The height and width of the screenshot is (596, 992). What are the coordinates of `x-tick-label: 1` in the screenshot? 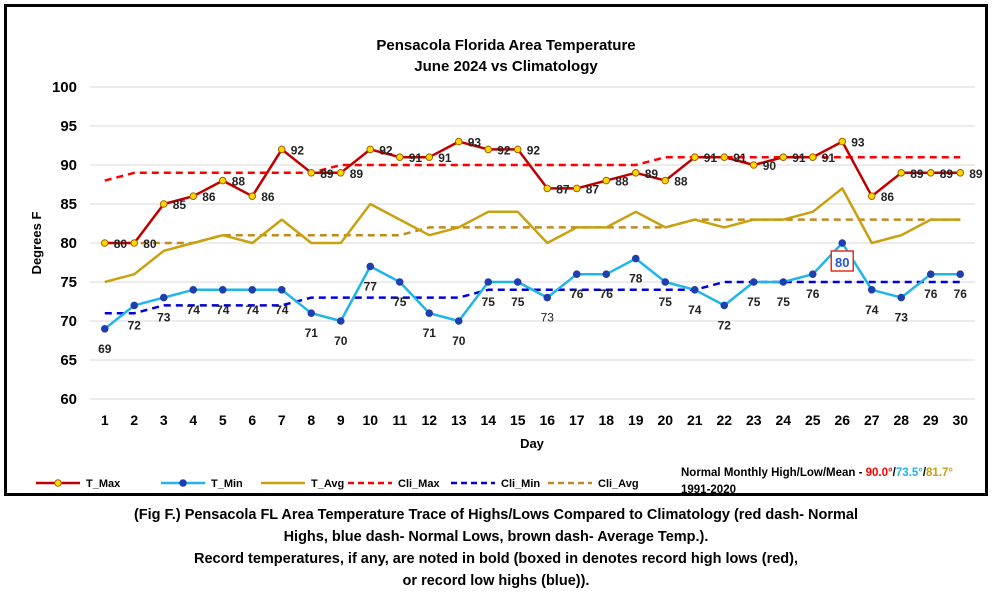 It's located at (105, 420).